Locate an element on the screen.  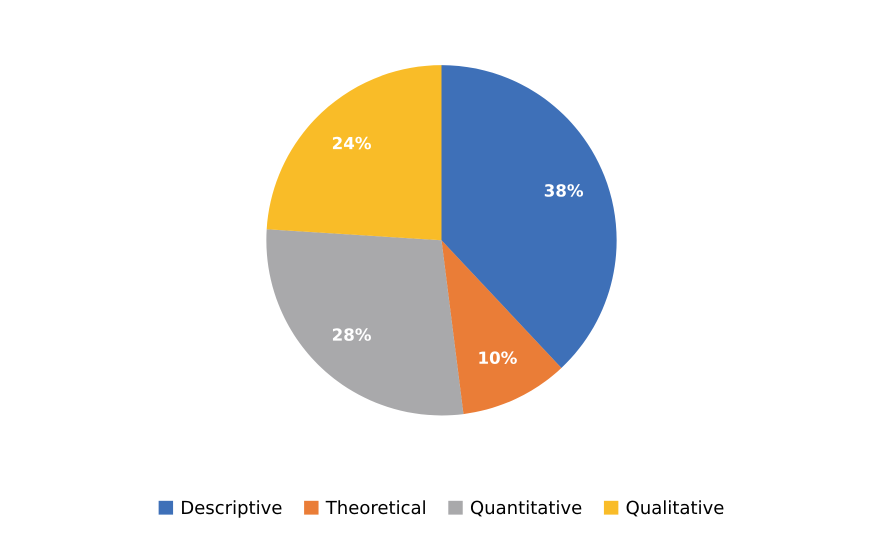
legend-label: Theoretical is located at coordinates (375, 507).